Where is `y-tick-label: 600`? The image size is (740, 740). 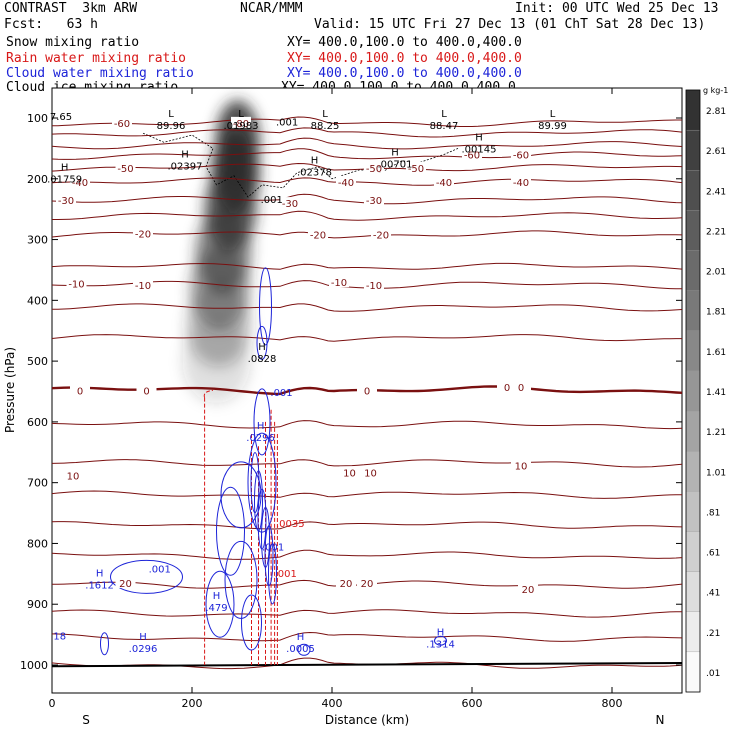
y-tick-label: 600 is located at coordinates (37, 422).